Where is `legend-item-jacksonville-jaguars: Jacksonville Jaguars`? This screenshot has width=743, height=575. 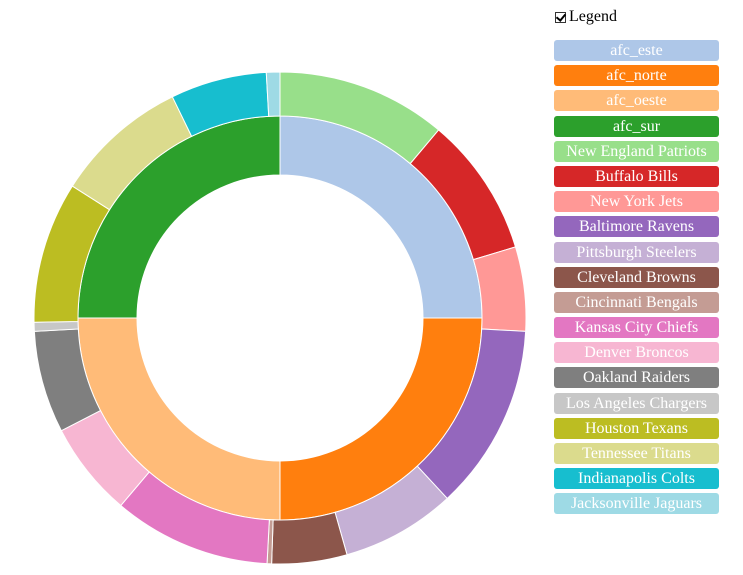 legend-item-jacksonville-jaguars: Jacksonville Jaguars is located at coordinates (636, 504).